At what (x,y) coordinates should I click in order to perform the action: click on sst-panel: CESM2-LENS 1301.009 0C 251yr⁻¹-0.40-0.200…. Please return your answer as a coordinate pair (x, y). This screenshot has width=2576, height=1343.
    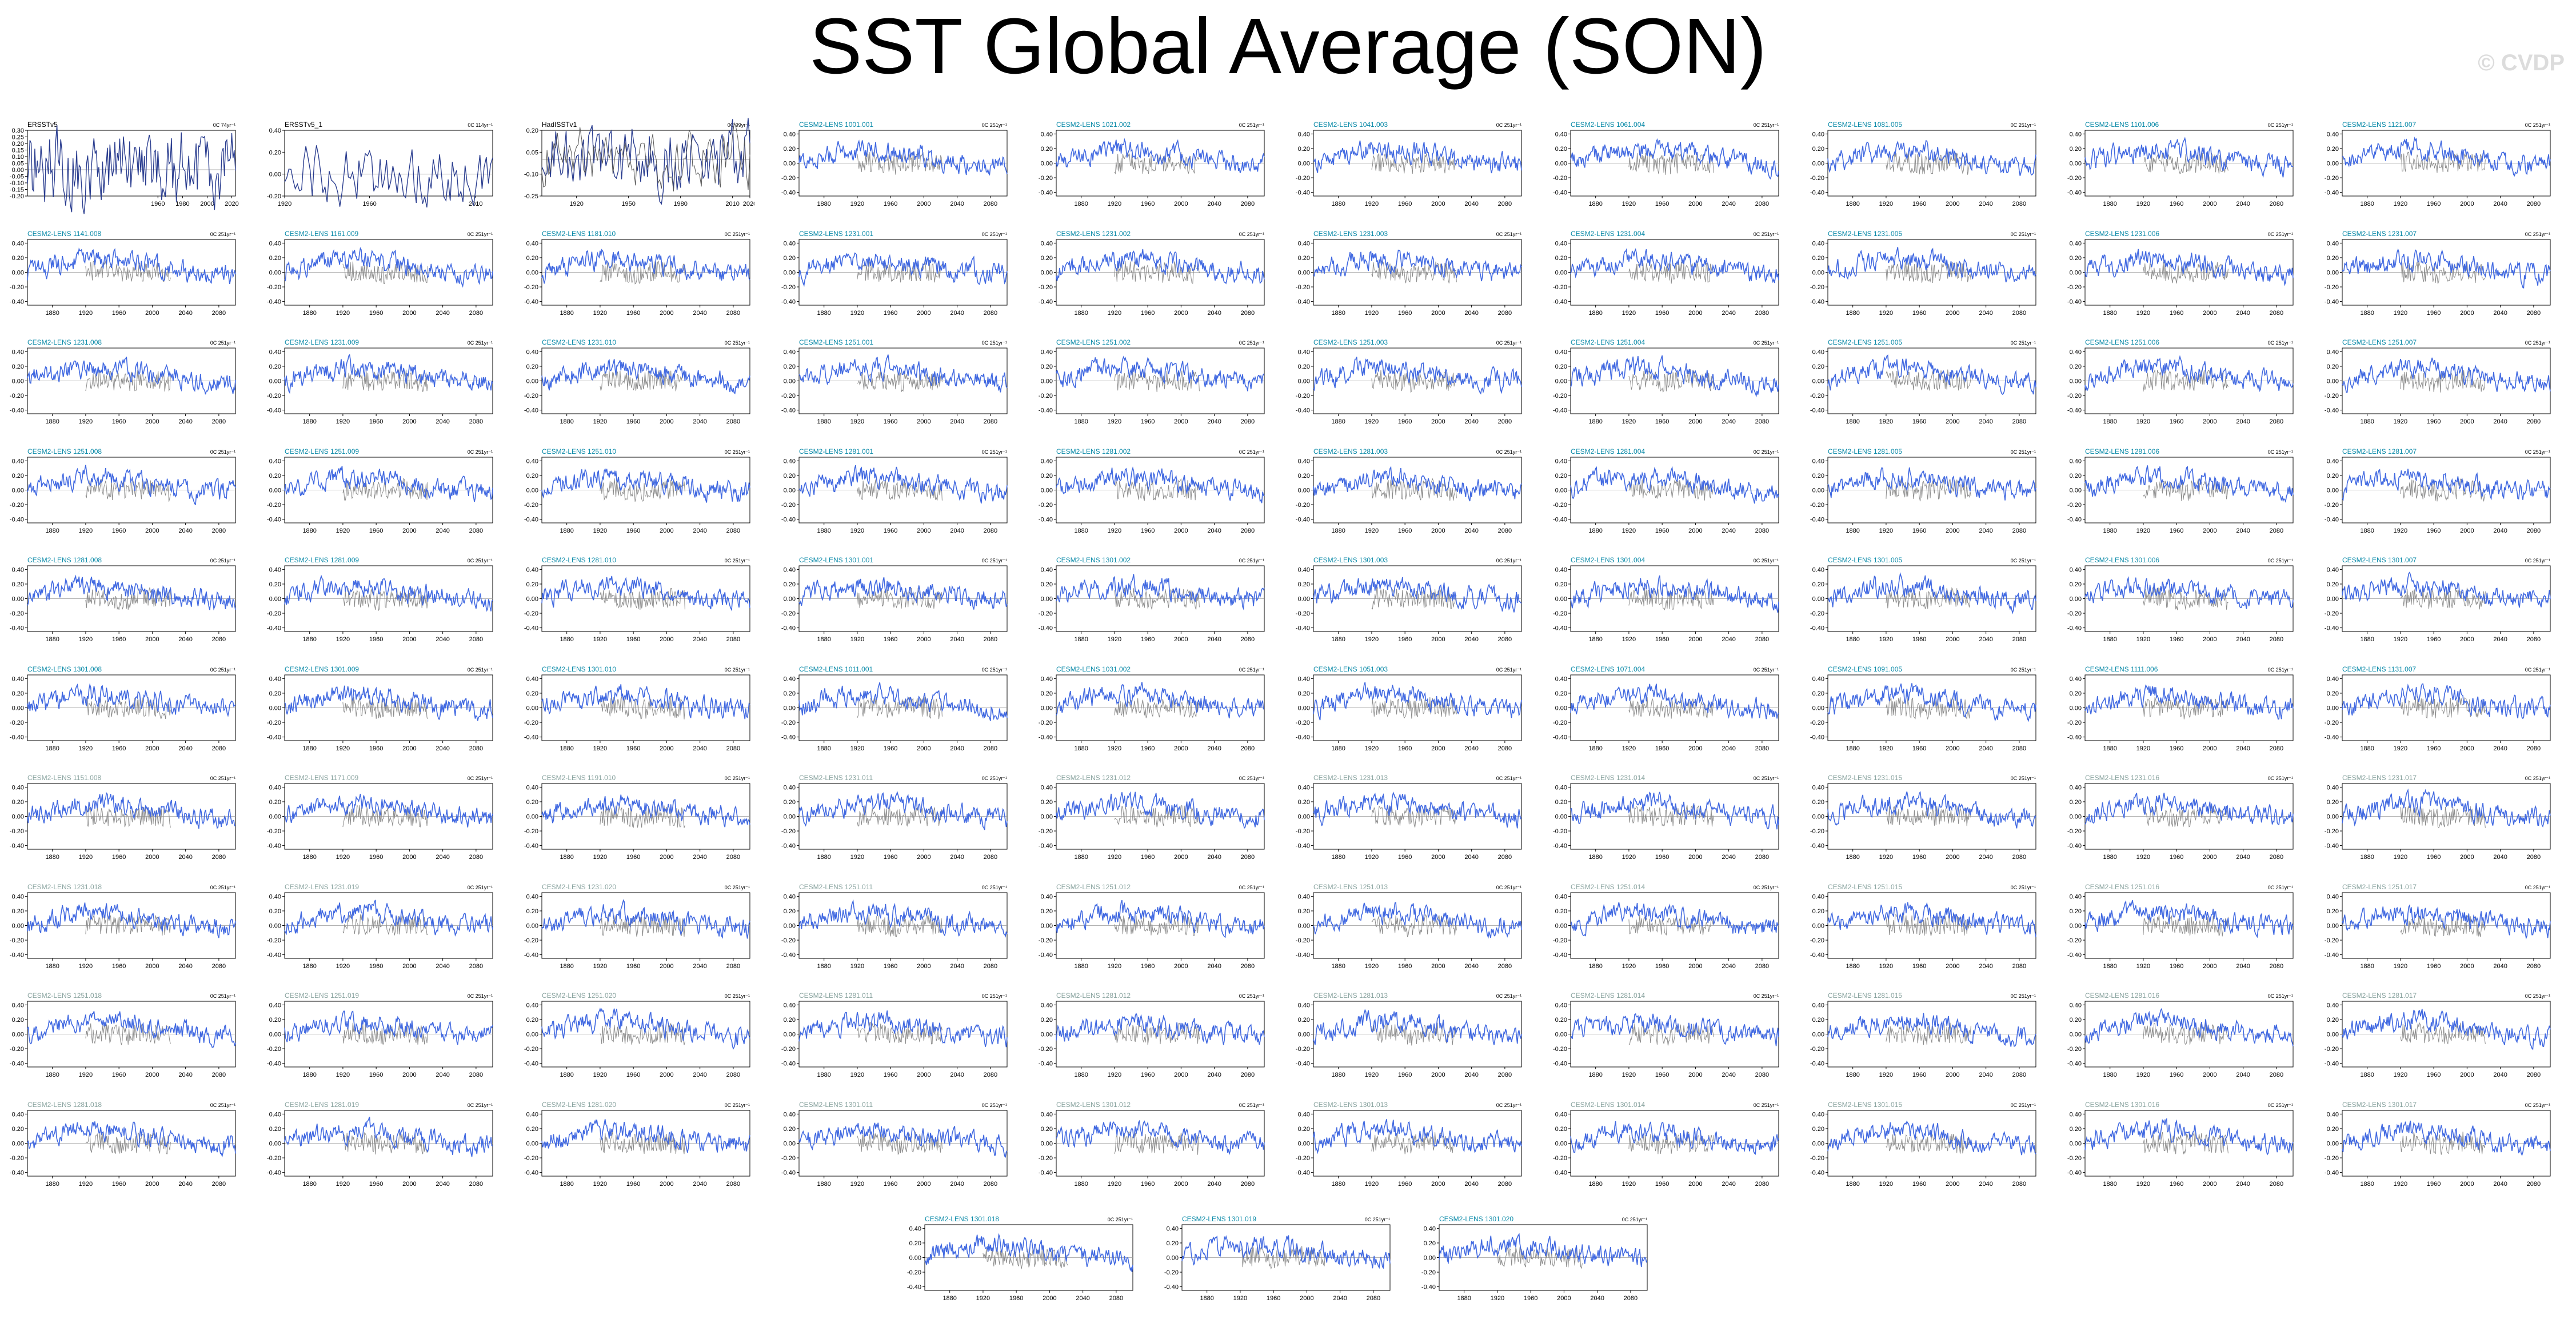
    Looking at the image, I should click on (380, 708).